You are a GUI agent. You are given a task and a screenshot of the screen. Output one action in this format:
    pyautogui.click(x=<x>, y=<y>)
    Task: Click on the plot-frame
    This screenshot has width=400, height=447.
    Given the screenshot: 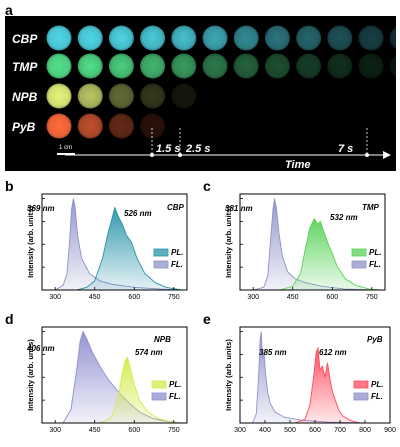 What is the action you would take?
    pyautogui.click(x=114, y=242)
    